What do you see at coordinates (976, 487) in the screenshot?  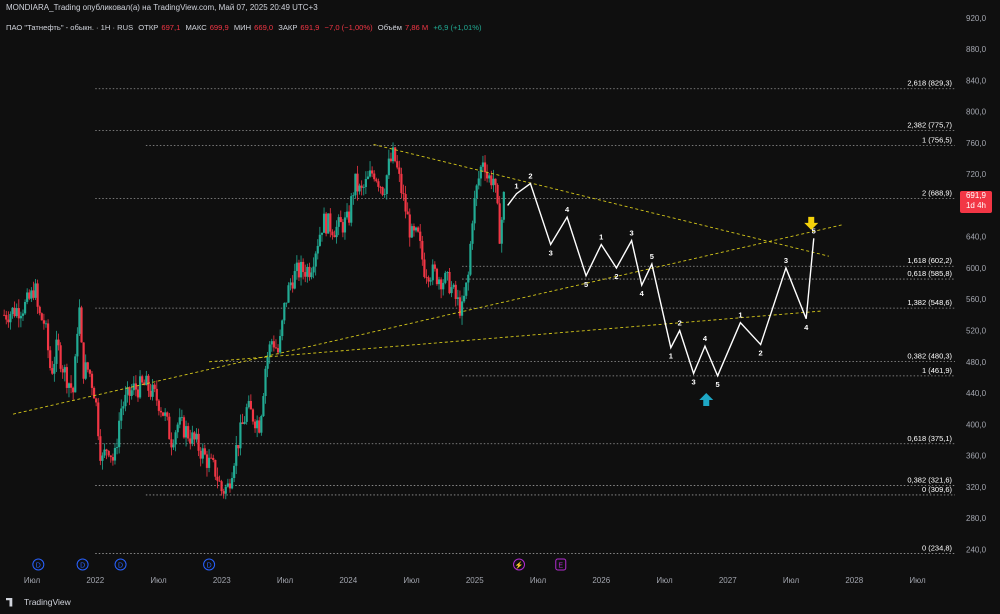 I see `y-tick-label: 320,0` at bounding box center [976, 487].